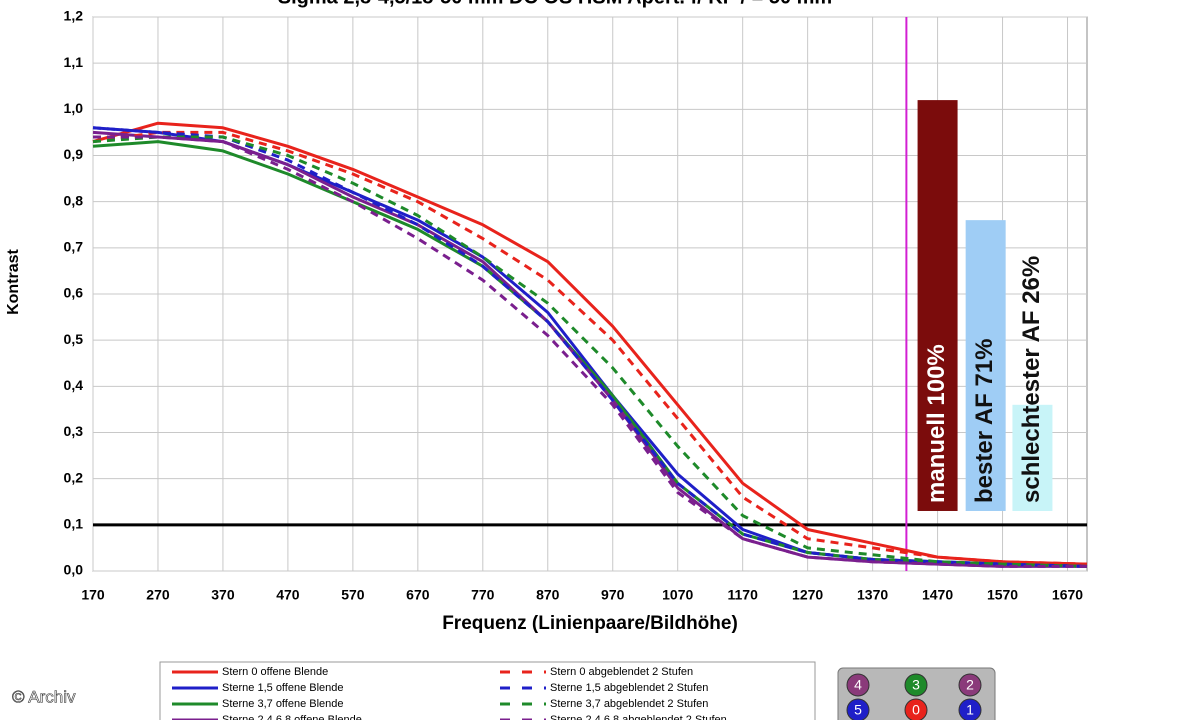  What do you see at coordinates (74, 154) in the screenshot?
I see `y-tick-label: 0,9` at bounding box center [74, 154].